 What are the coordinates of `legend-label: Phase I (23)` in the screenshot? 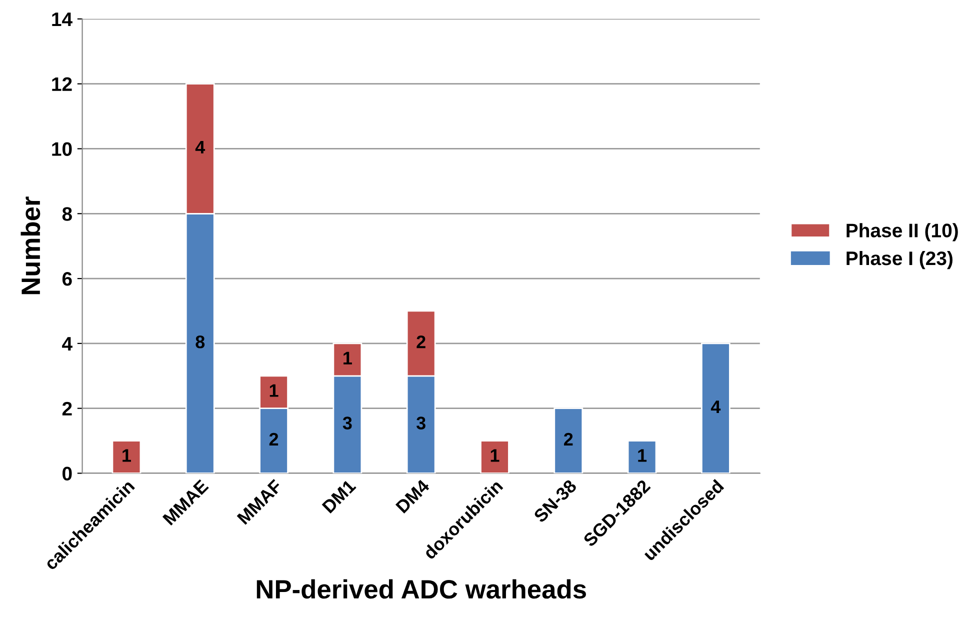 It's located at (899, 260).